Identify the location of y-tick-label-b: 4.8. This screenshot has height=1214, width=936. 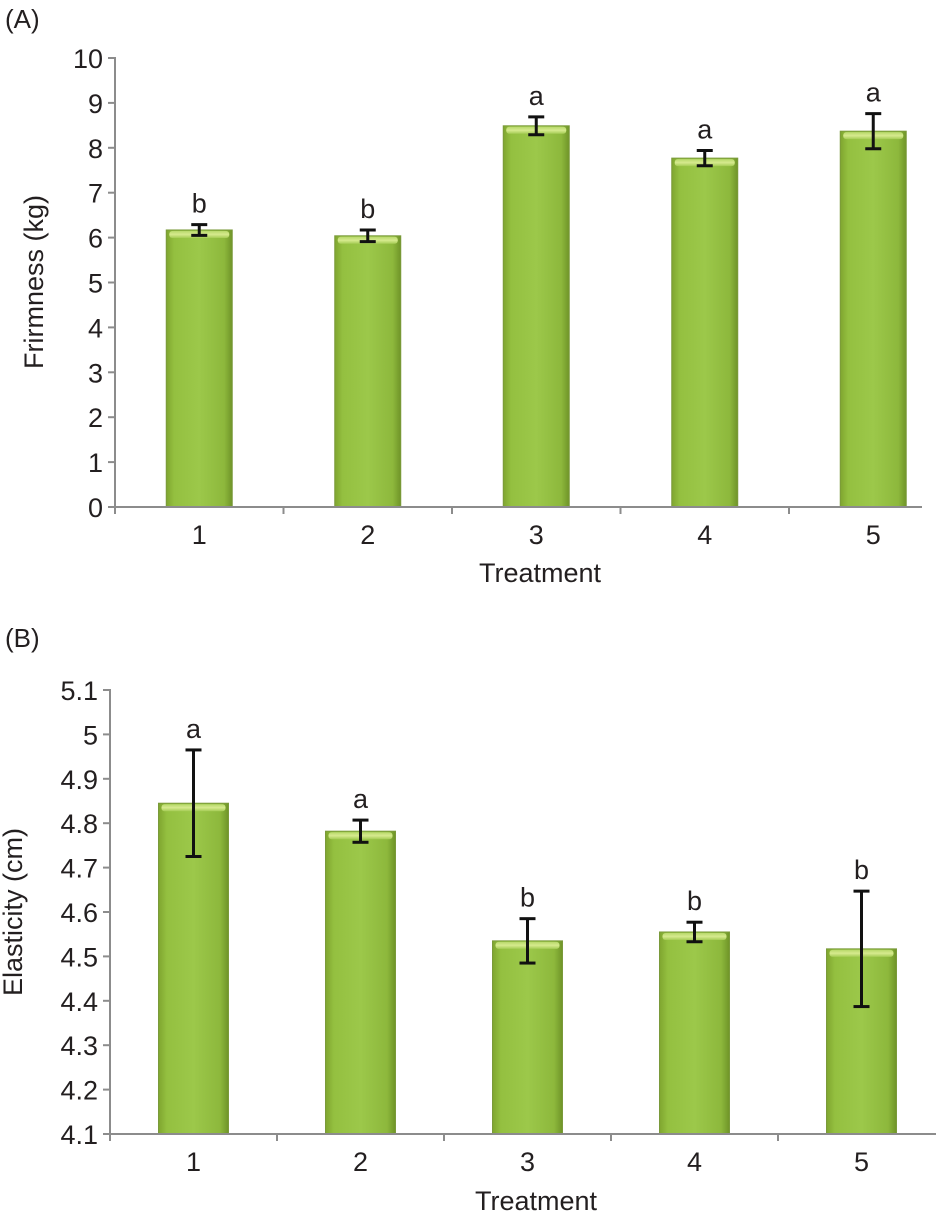
(79, 824).